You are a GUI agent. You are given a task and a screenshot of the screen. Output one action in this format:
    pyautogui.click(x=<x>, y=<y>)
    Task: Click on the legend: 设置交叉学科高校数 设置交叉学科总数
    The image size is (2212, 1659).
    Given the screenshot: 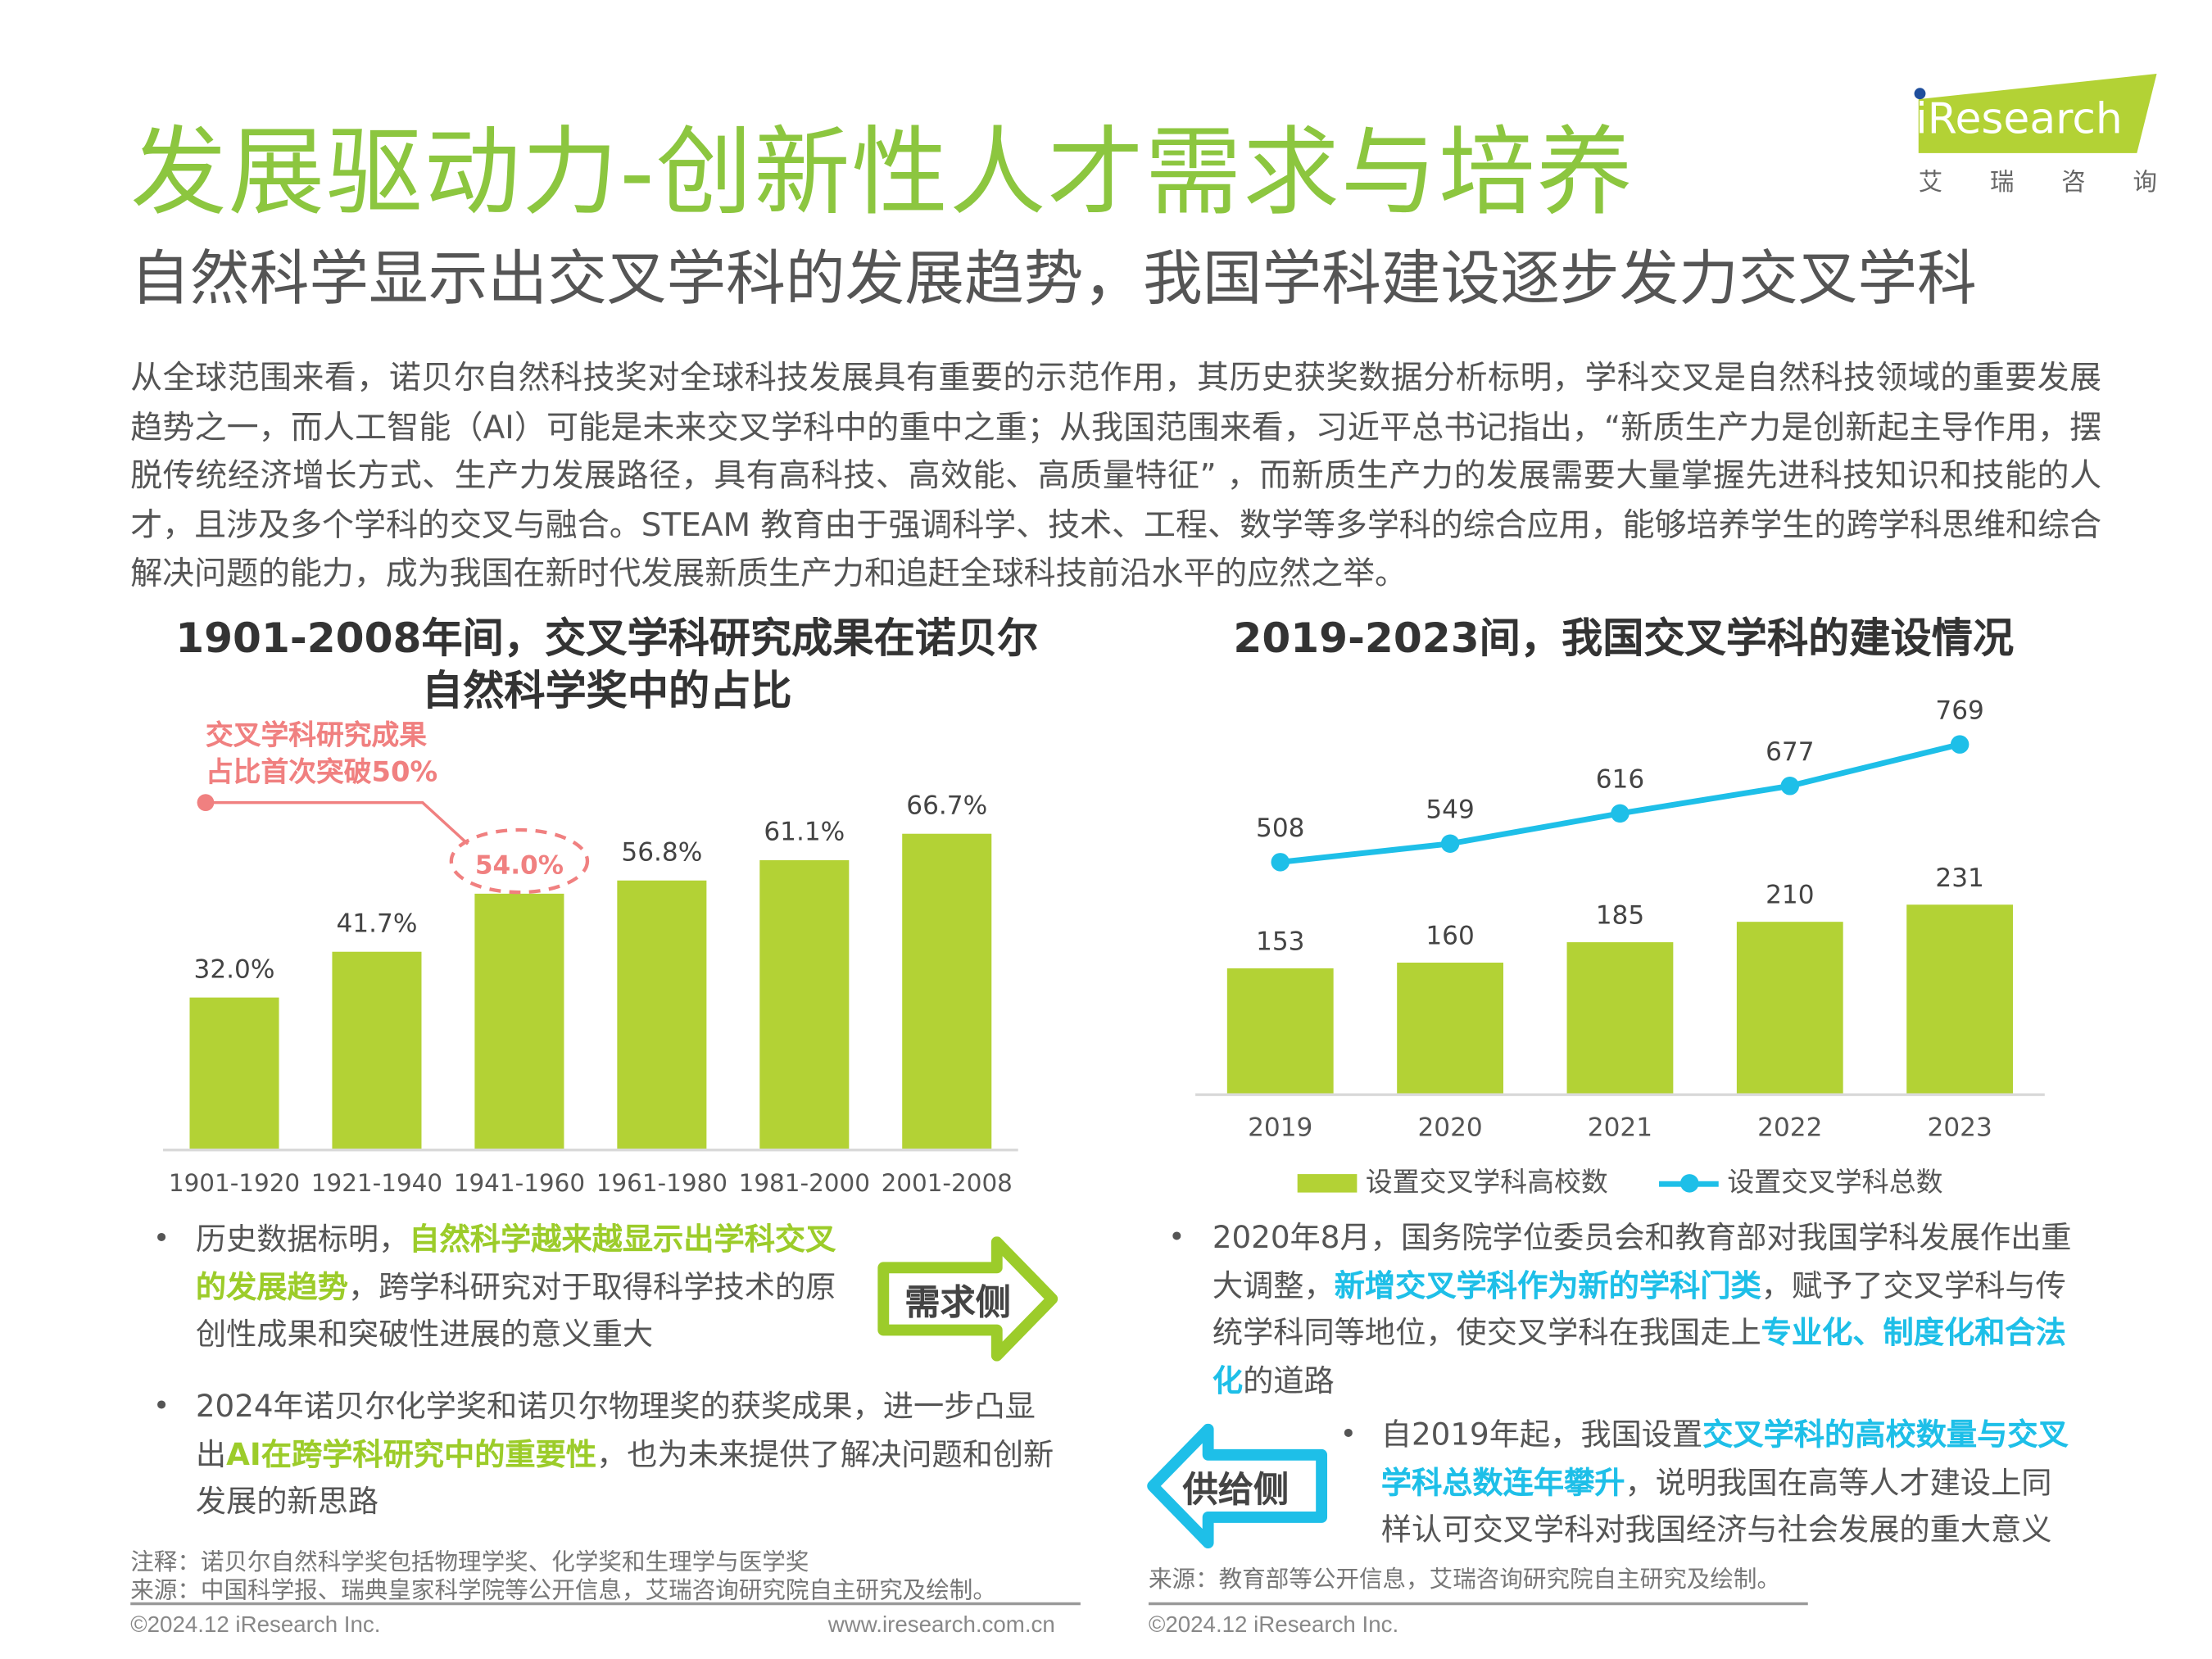 What is the action you would take?
    pyautogui.click(x=1620, y=1181)
    